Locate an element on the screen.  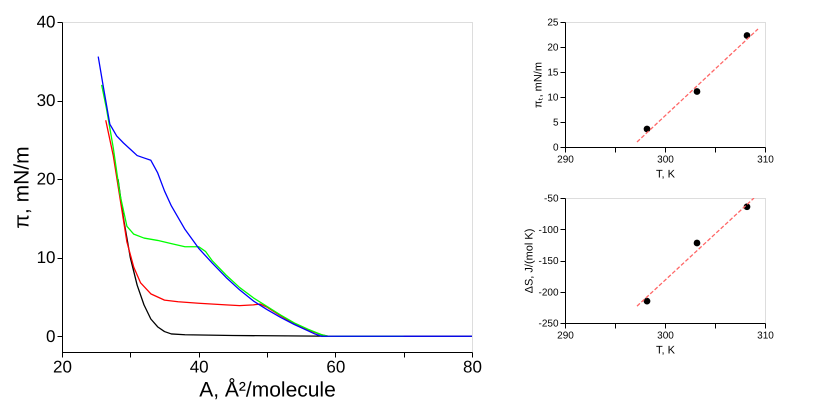
x-axis-title: A, Å²/molecule is located at coordinates (267, 390).